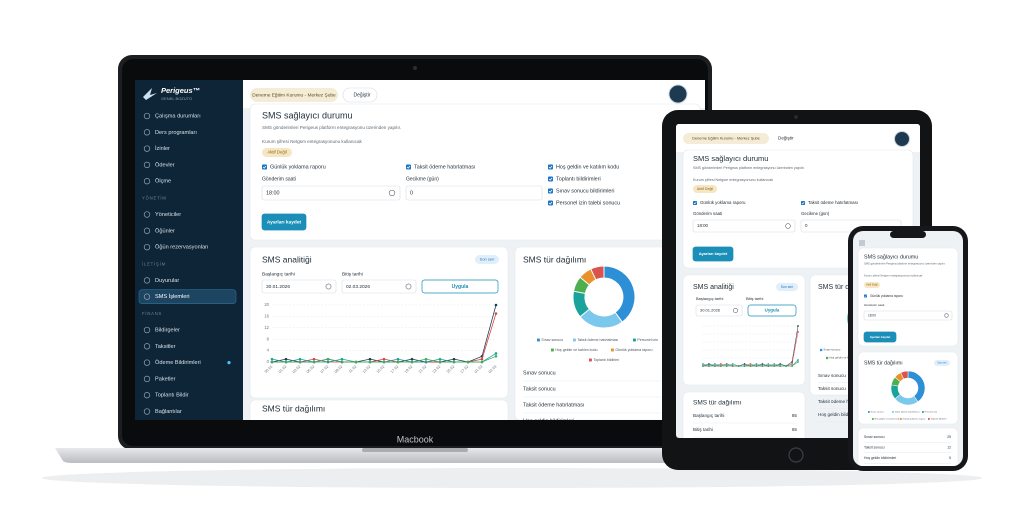 The height and width of the screenshot is (523, 1024). What do you see at coordinates (172, 396) in the screenshot?
I see `nav-item: Toplantı Bildir` at bounding box center [172, 396].